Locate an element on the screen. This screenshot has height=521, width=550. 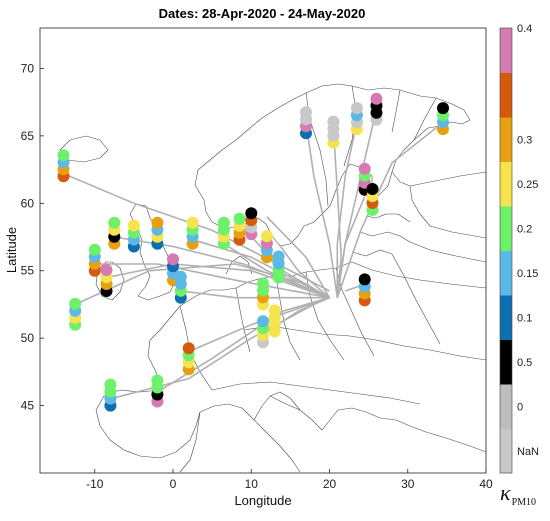
y-tick-label: 65 is located at coordinates (28, 136).